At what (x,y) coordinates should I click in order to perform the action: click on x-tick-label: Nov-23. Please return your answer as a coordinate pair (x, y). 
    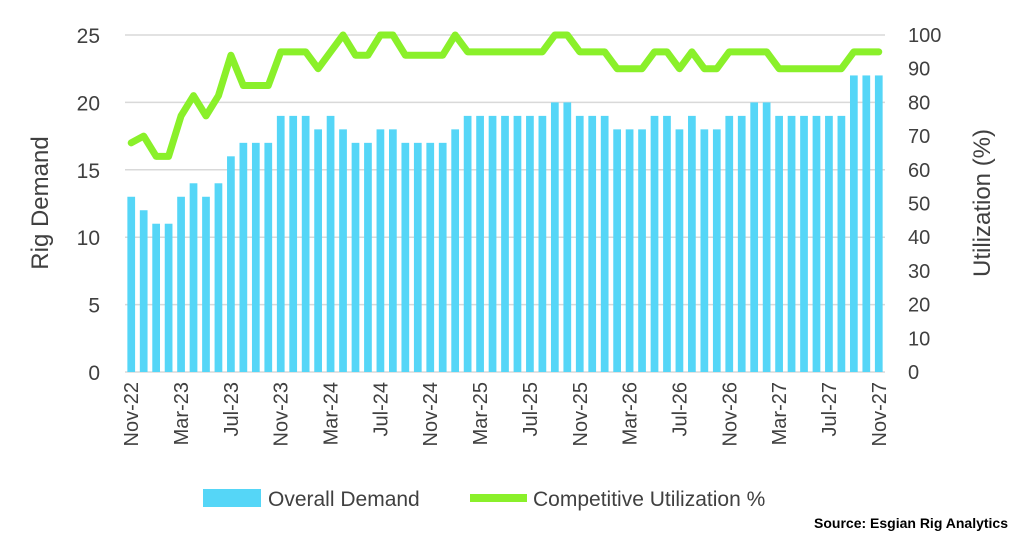
    Looking at the image, I should click on (282, 414).